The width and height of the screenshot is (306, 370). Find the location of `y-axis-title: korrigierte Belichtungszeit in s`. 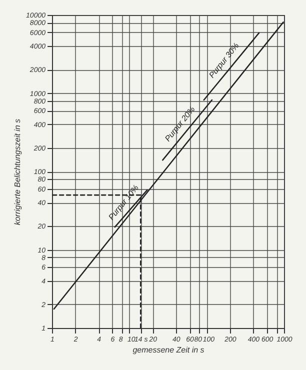

y-axis-title: korrigierte Belichtungszeit in s is located at coordinates (17, 172).